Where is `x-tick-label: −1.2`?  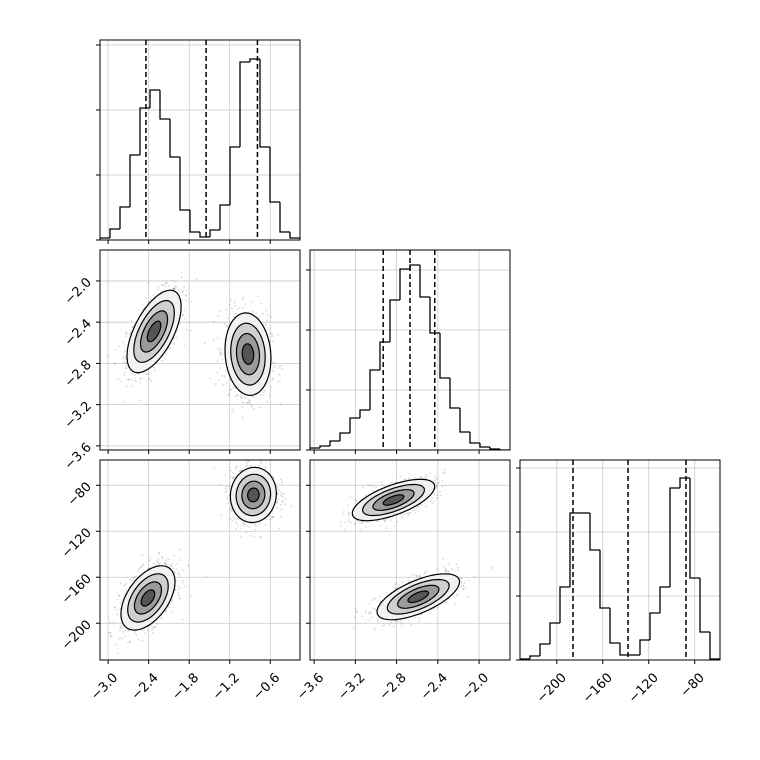 x-tick-label: −1.2 is located at coordinates (226, 686).